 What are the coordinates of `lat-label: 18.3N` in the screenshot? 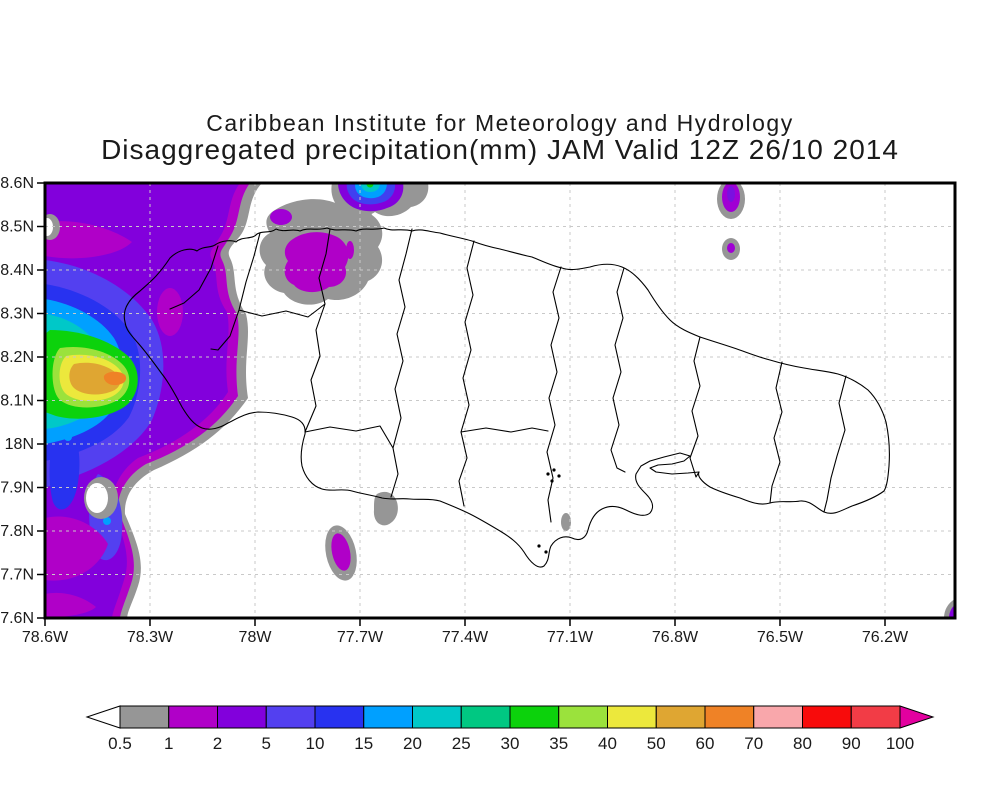 It's located at (17, 314).